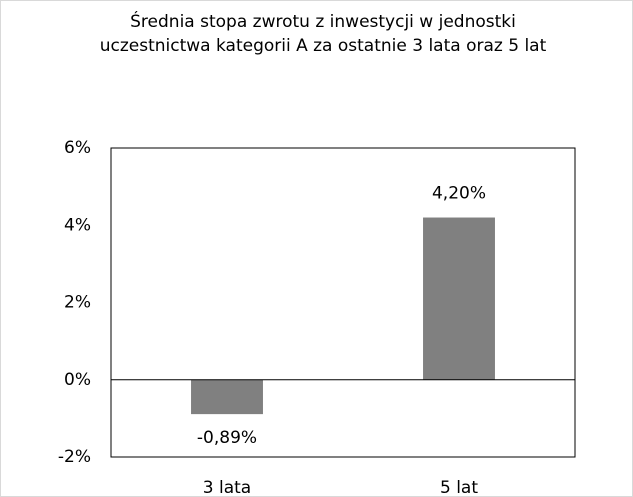 The image size is (633, 497). What do you see at coordinates (77, 148) in the screenshot?
I see `y-tick-label: 6%` at bounding box center [77, 148].